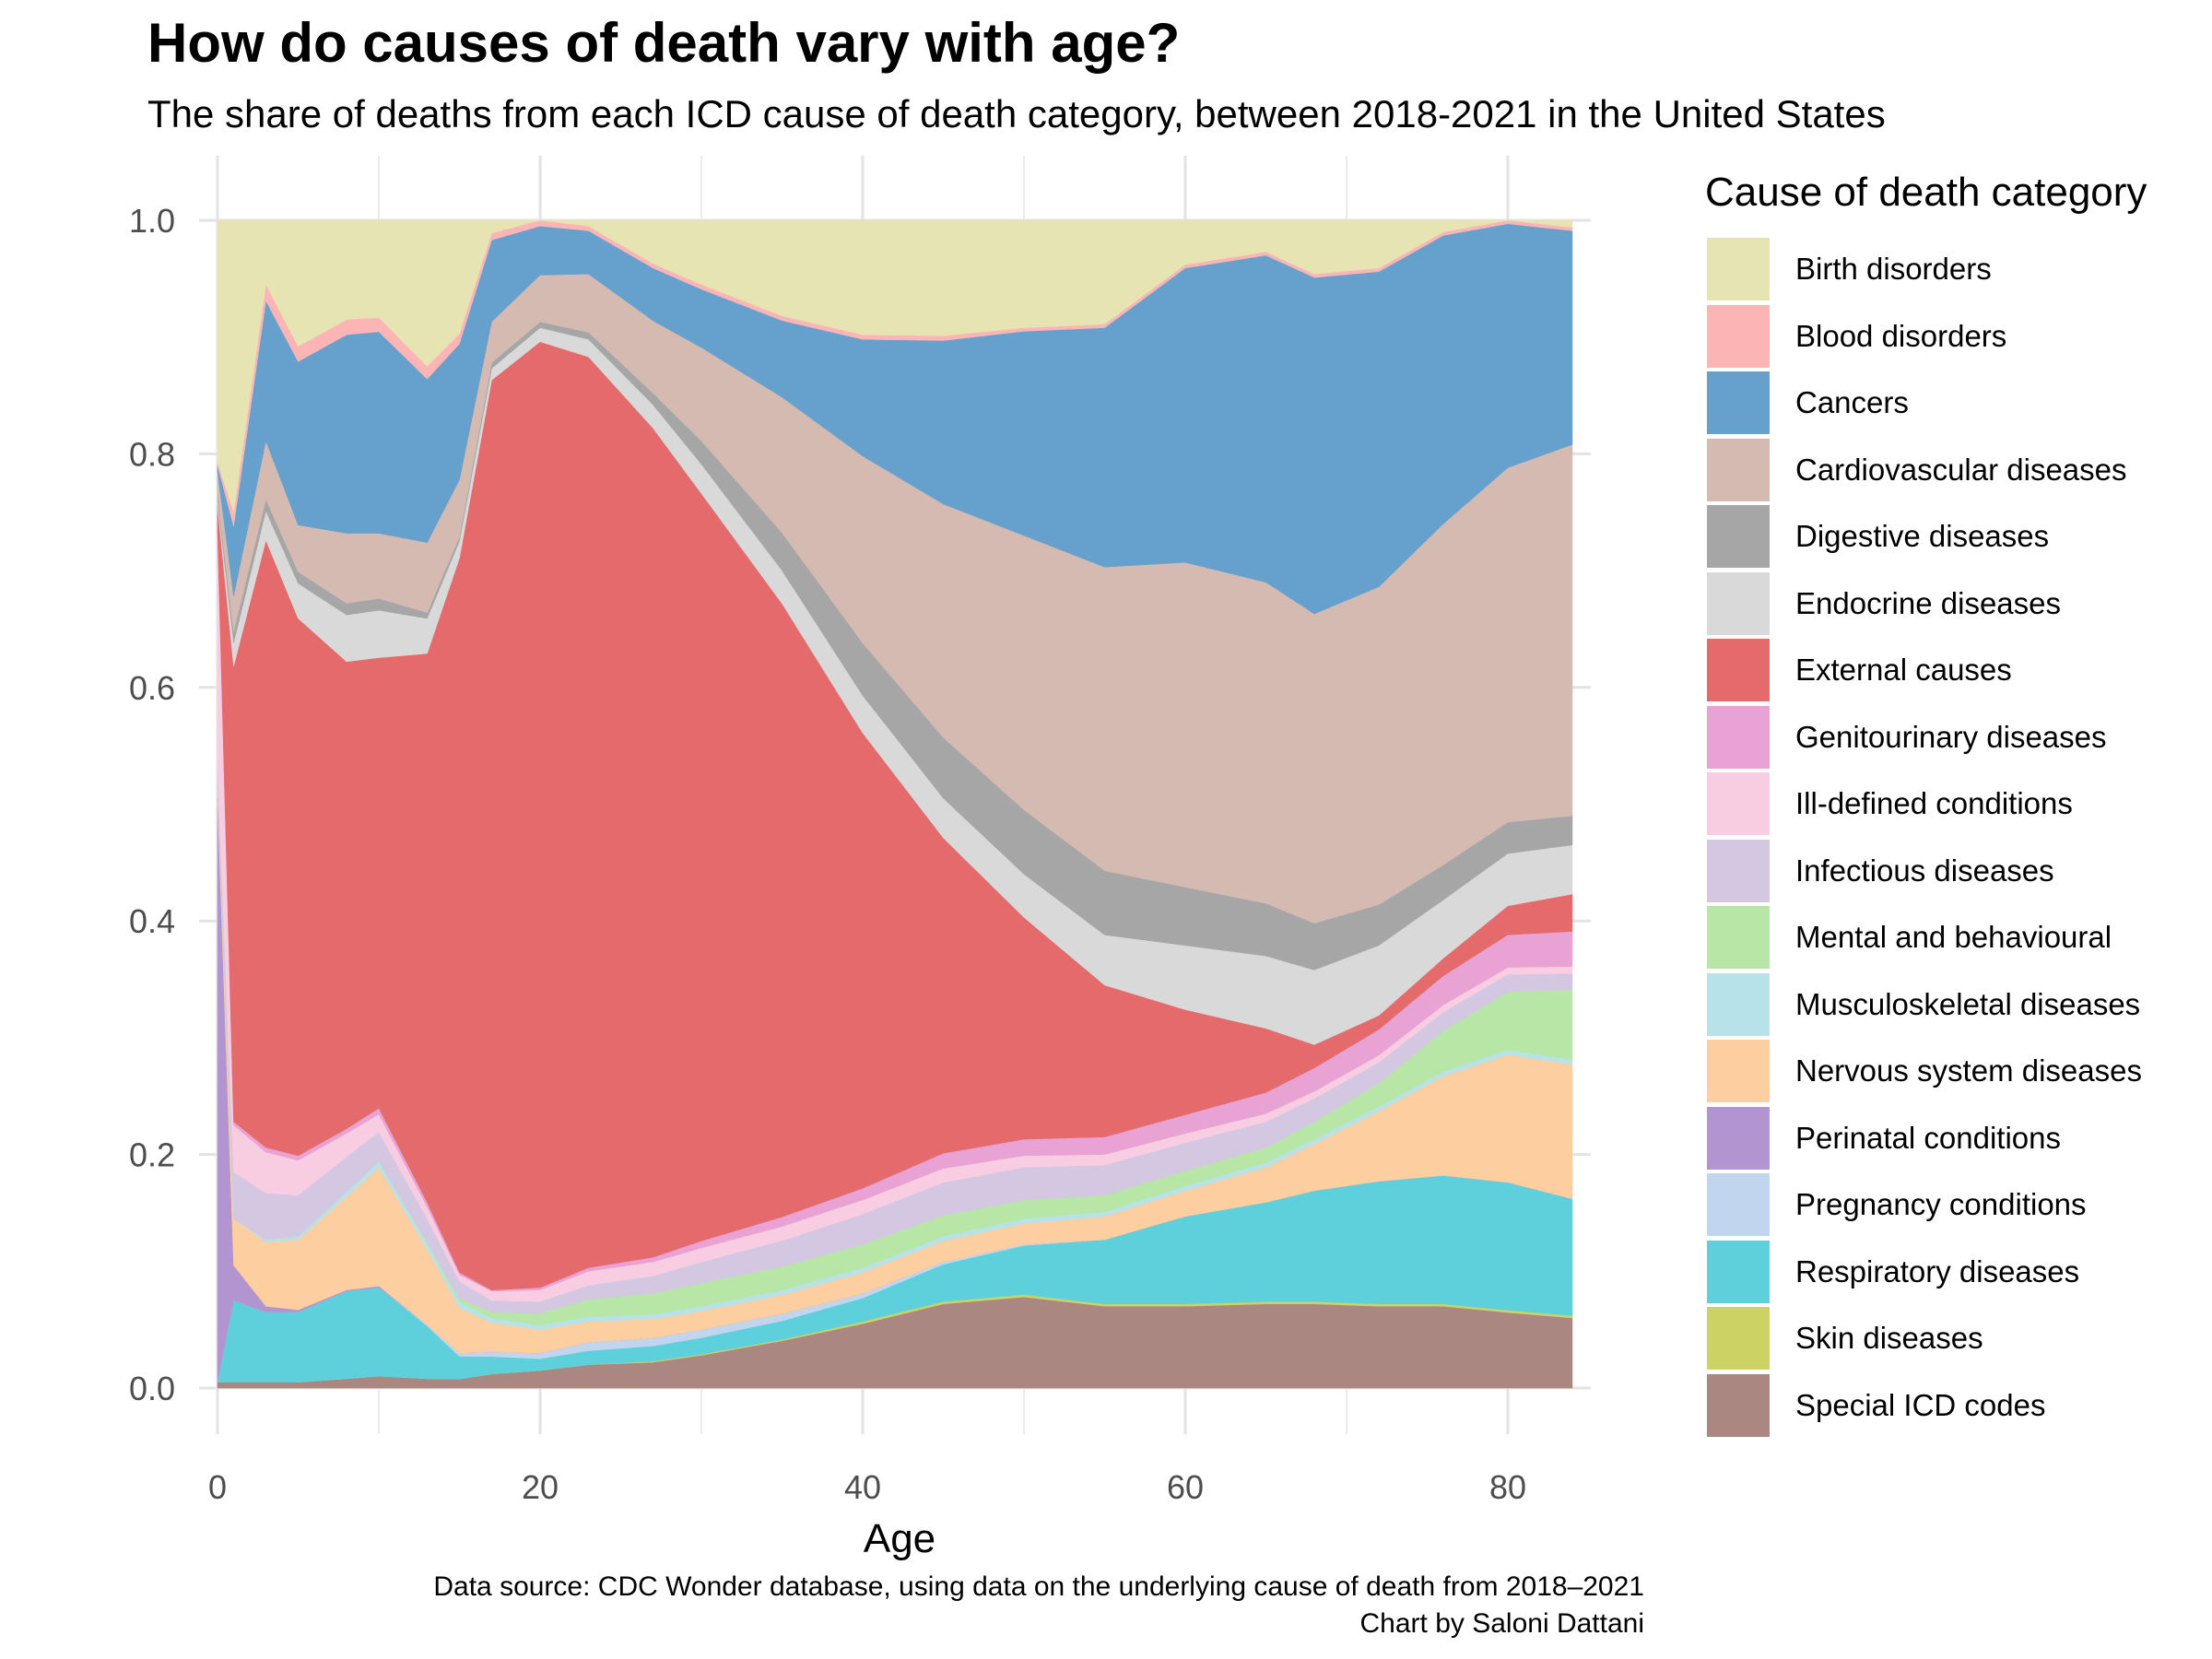 The image size is (2212, 1659). I want to click on legend-label: Endocrine diseases, so click(1928, 602).